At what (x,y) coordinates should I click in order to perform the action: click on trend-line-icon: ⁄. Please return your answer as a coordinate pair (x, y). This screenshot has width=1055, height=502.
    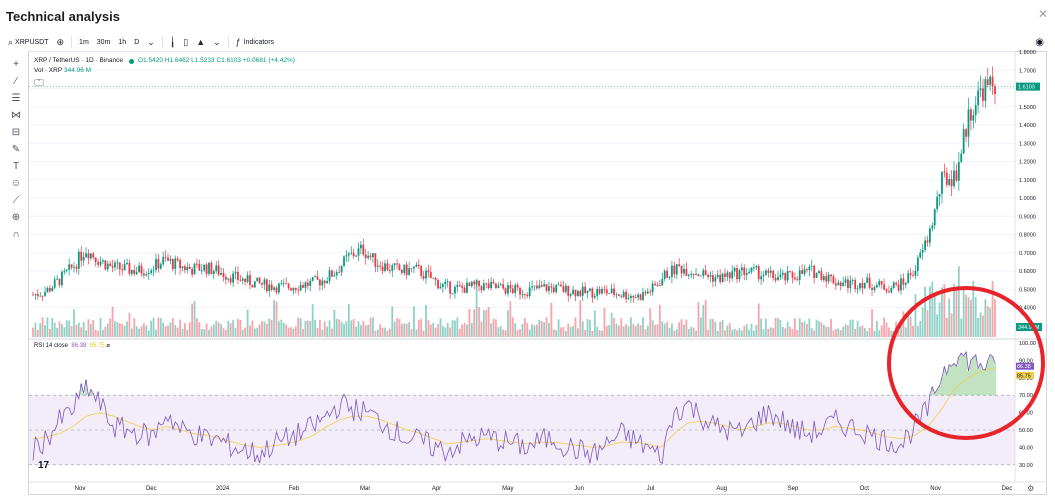
    Looking at the image, I should click on (16, 81).